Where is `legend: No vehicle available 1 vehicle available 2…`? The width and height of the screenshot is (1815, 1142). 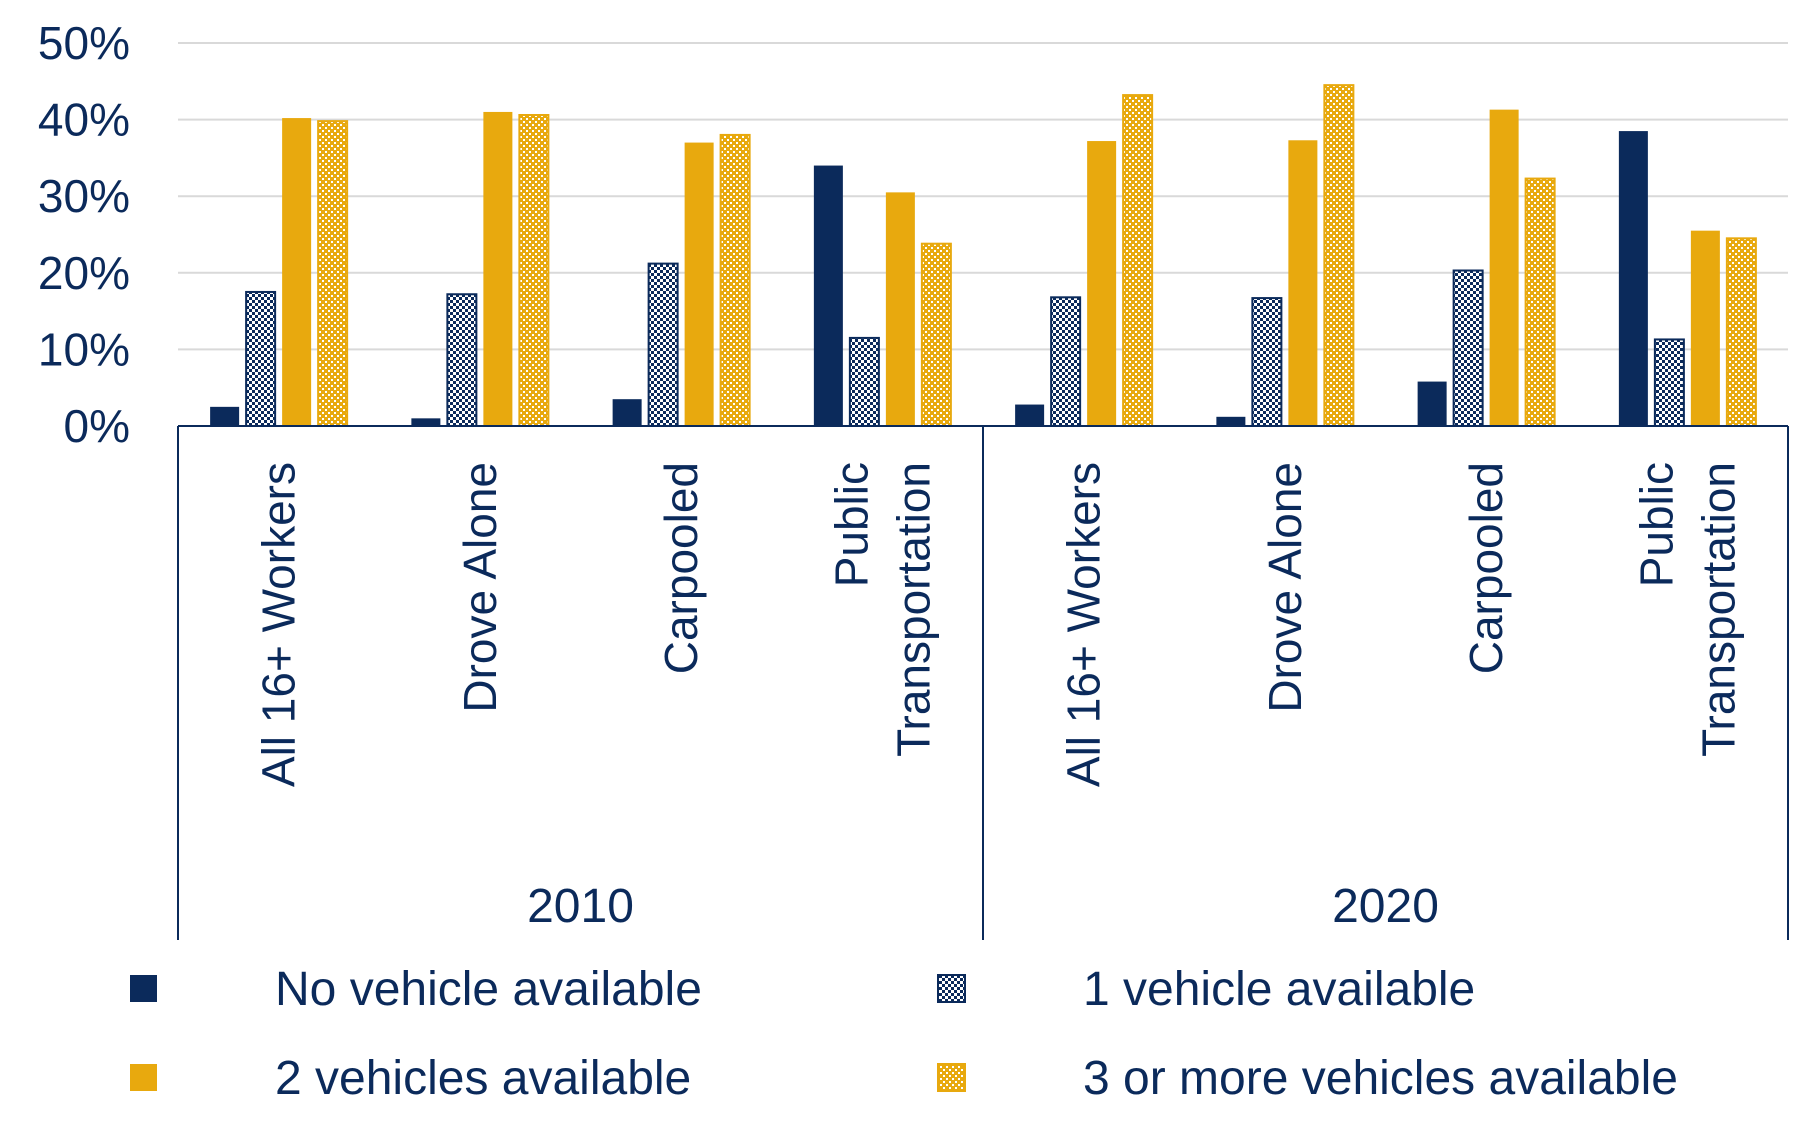
legend: No vehicle available 1 vehicle available 2… is located at coordinates (904, 1034).